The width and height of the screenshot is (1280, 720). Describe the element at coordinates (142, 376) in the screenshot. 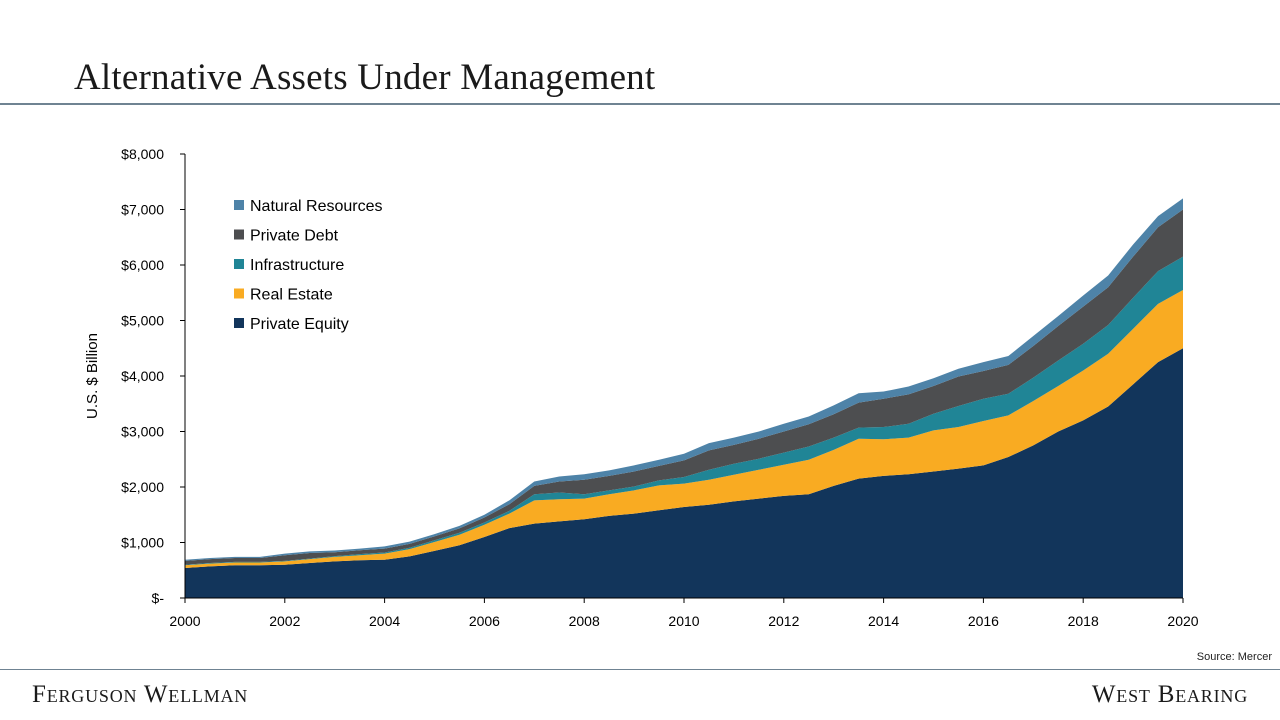

I see `y-tick-label: $4,000` at that location.